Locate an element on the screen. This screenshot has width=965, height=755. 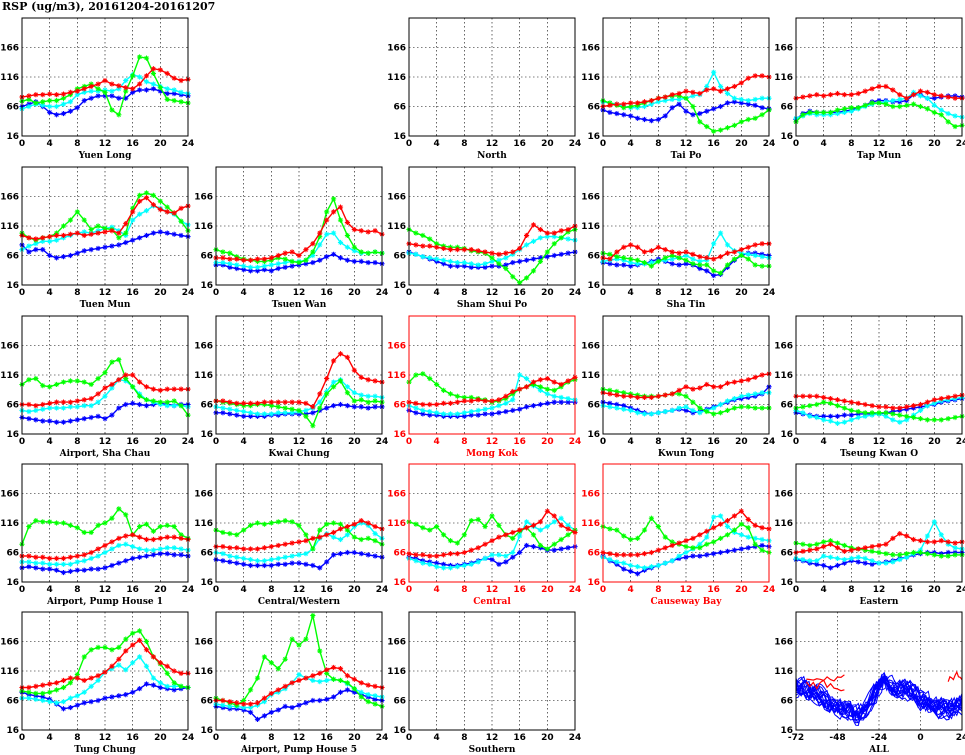
panel-title: Airport, Pump House 1 is located at coordinates (104, 602).